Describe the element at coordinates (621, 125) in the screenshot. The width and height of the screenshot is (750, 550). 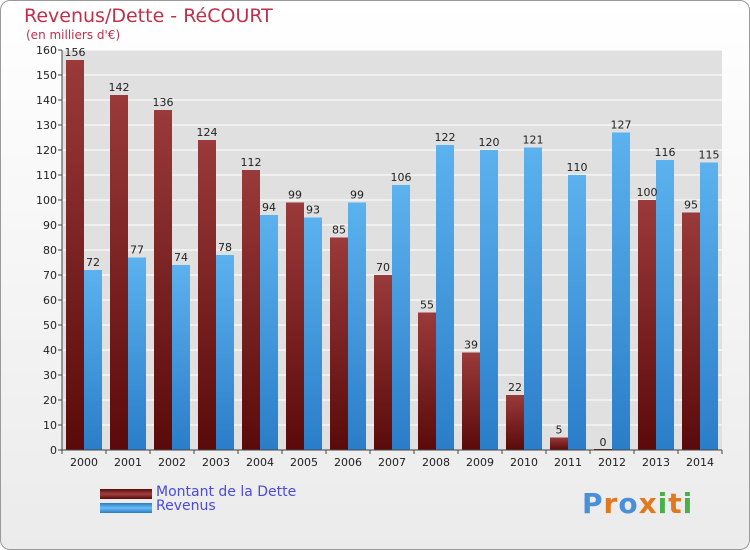
I see `data-label: 127` at that location.